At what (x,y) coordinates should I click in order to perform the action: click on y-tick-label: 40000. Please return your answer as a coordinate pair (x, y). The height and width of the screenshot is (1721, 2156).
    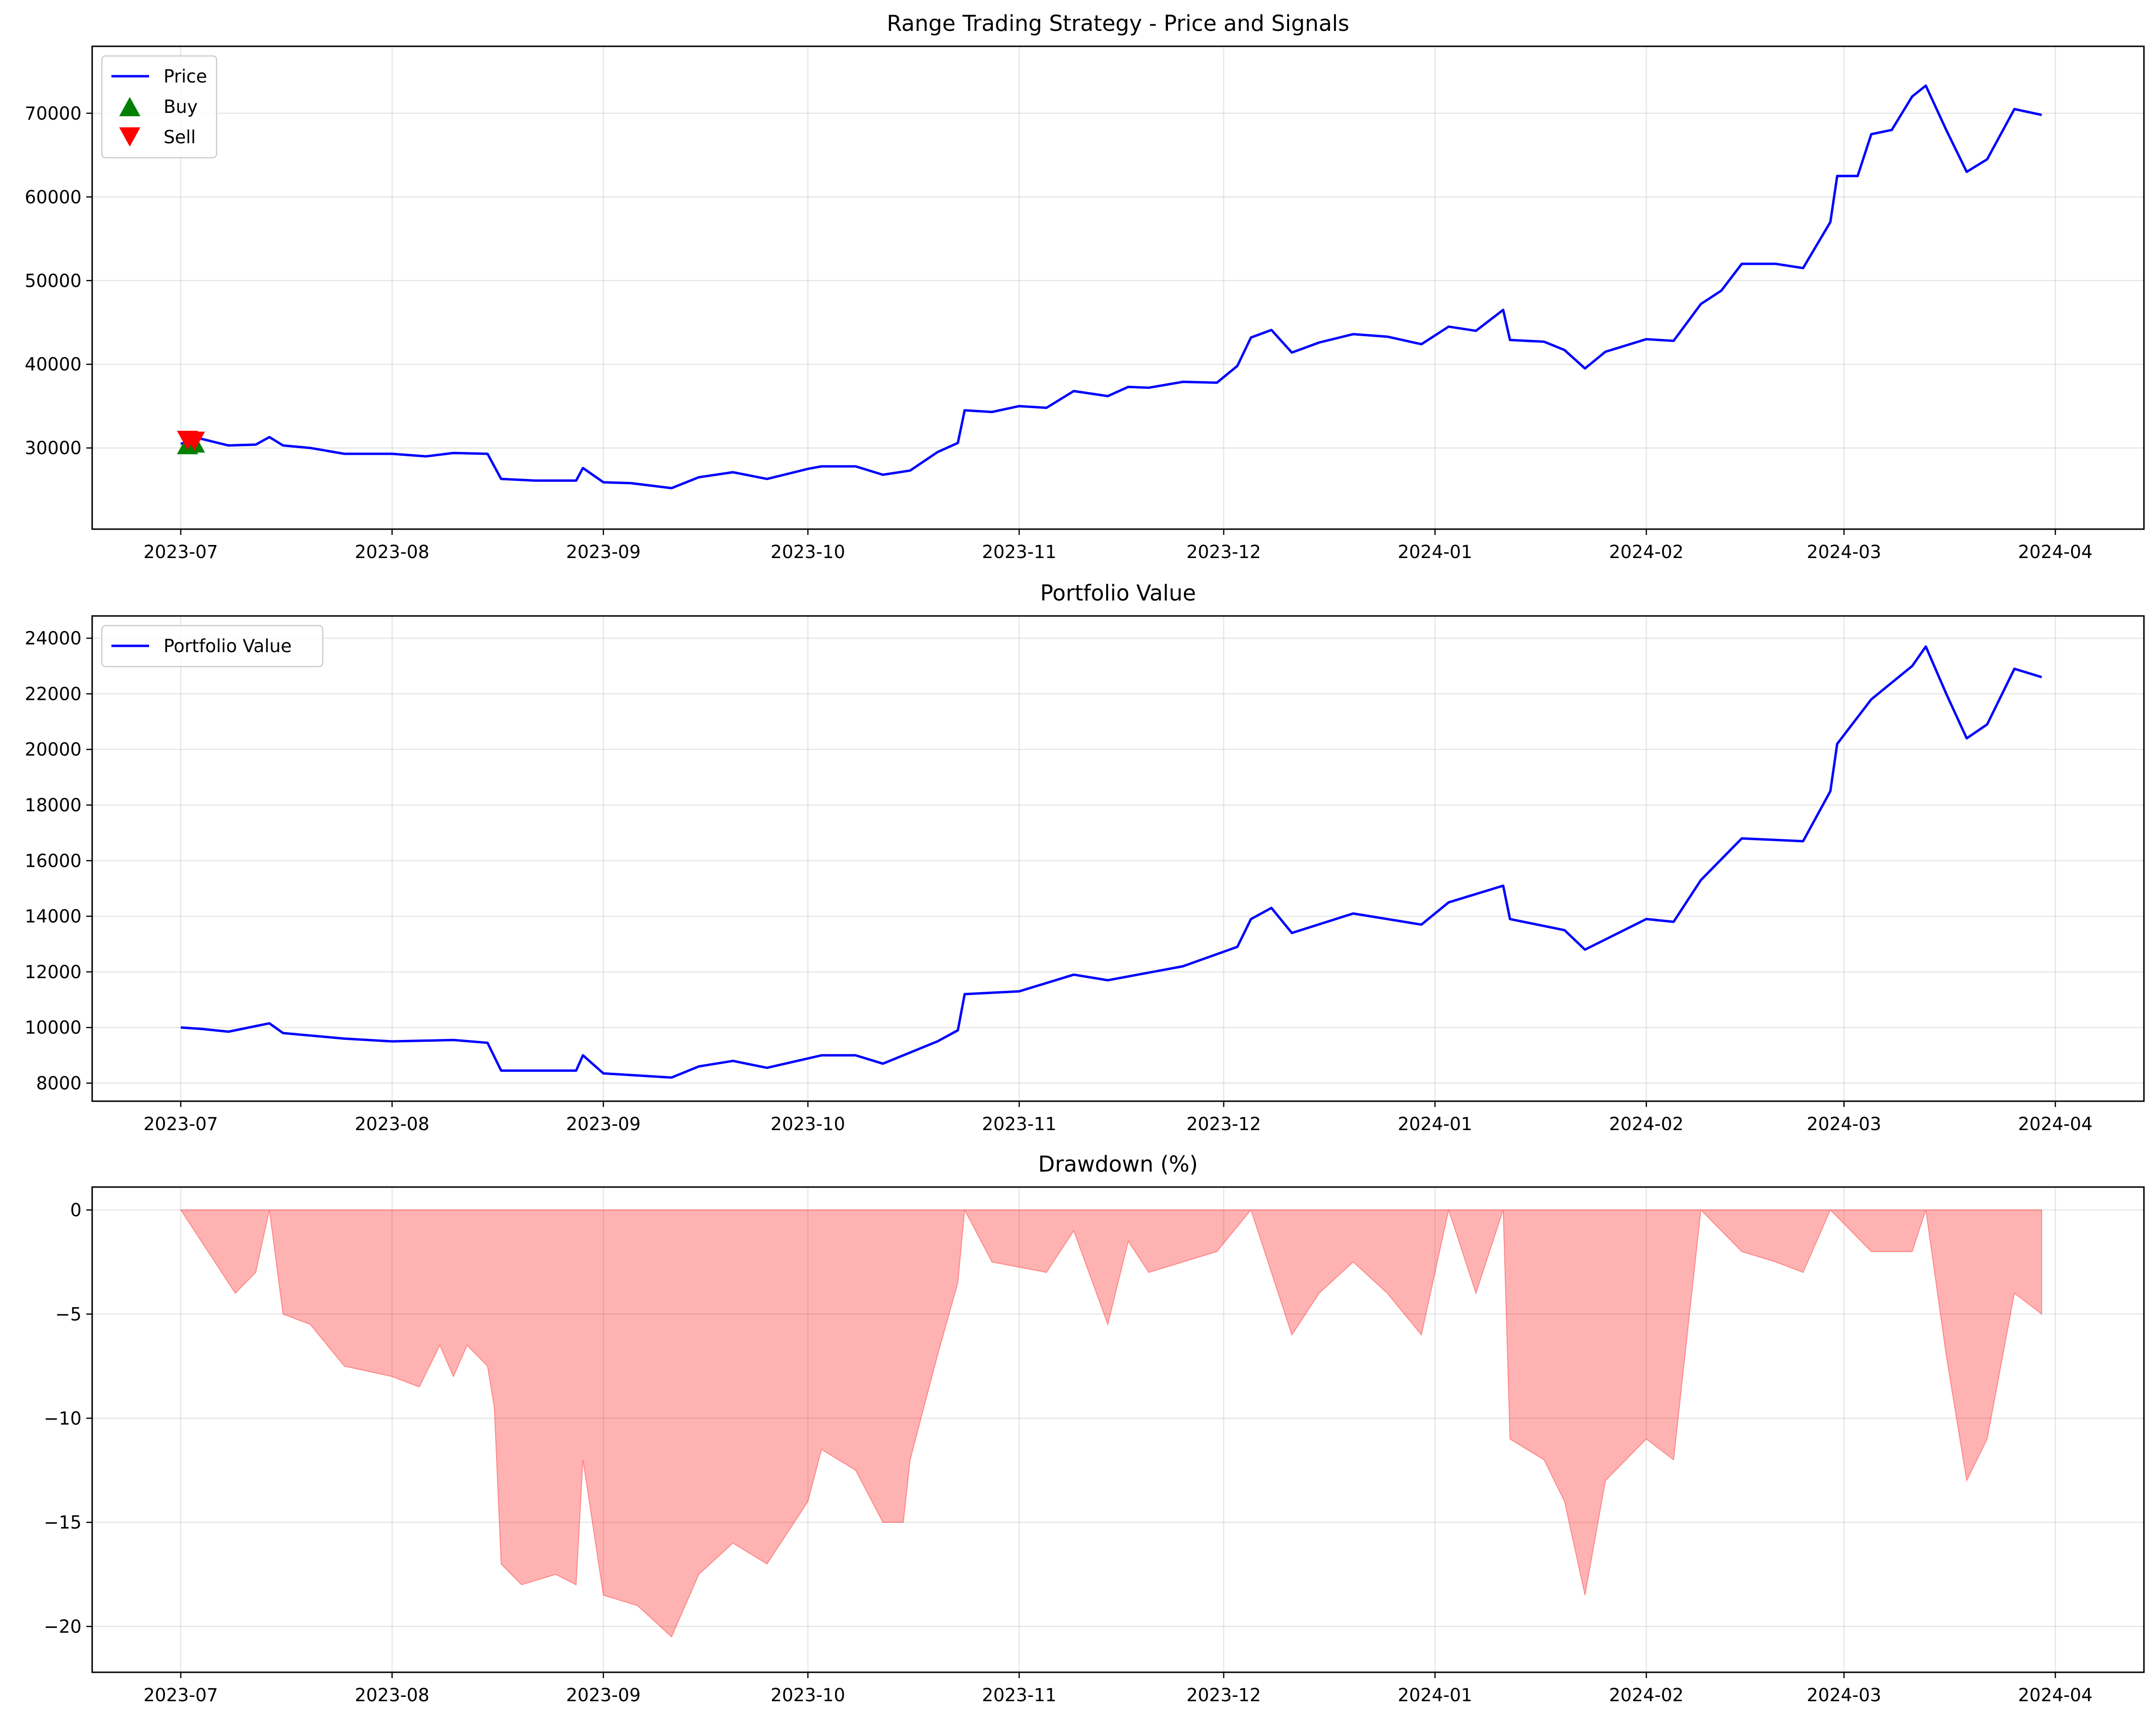
    Looking at the image, I should click on (53, 364).